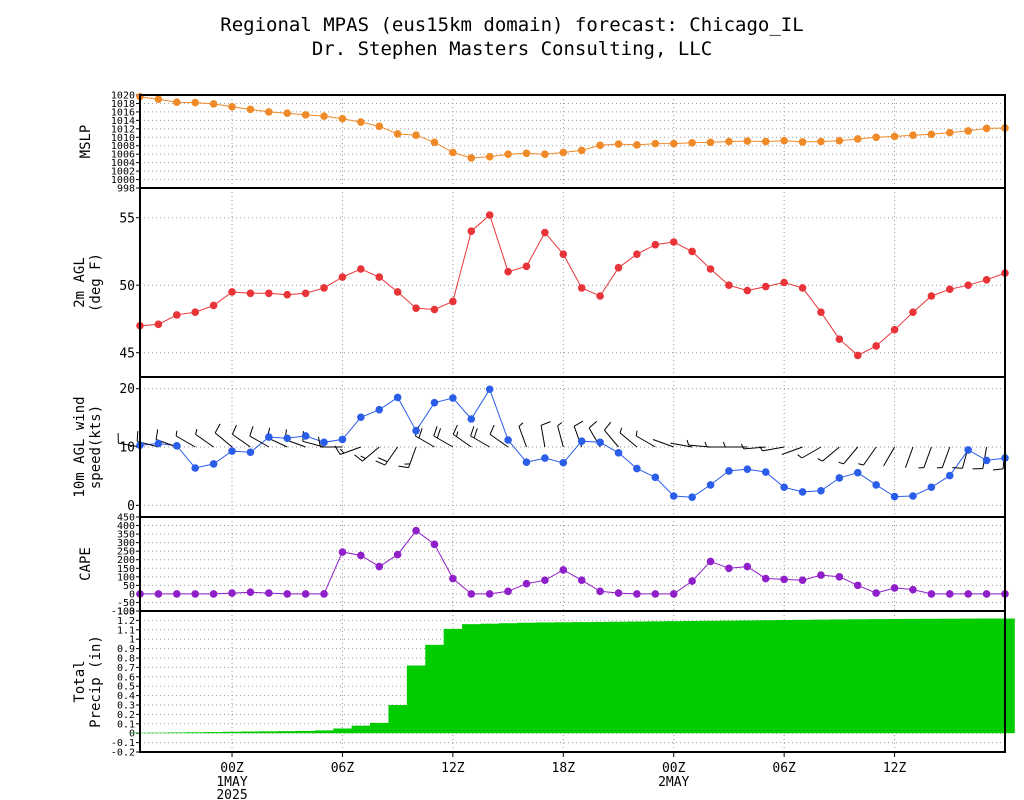  What do you see at coordinates (96, 282) in the screenshot?
I see `y-axis-label: (deg F)` at bounding box center [96, 282].